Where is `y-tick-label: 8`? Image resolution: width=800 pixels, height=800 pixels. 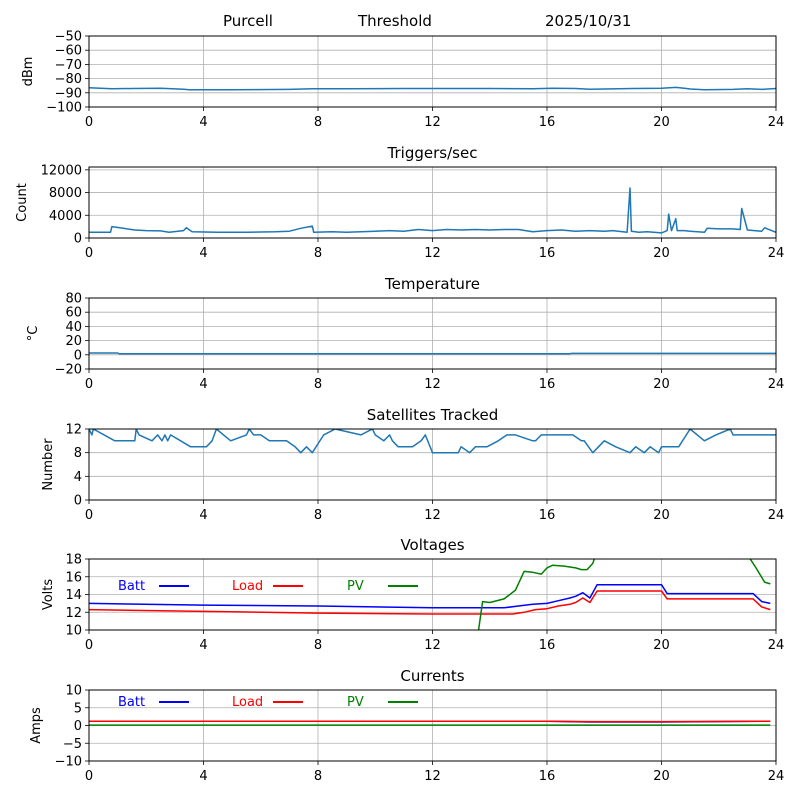 y-tick-label: 8 is located at coordinates (78, 453).